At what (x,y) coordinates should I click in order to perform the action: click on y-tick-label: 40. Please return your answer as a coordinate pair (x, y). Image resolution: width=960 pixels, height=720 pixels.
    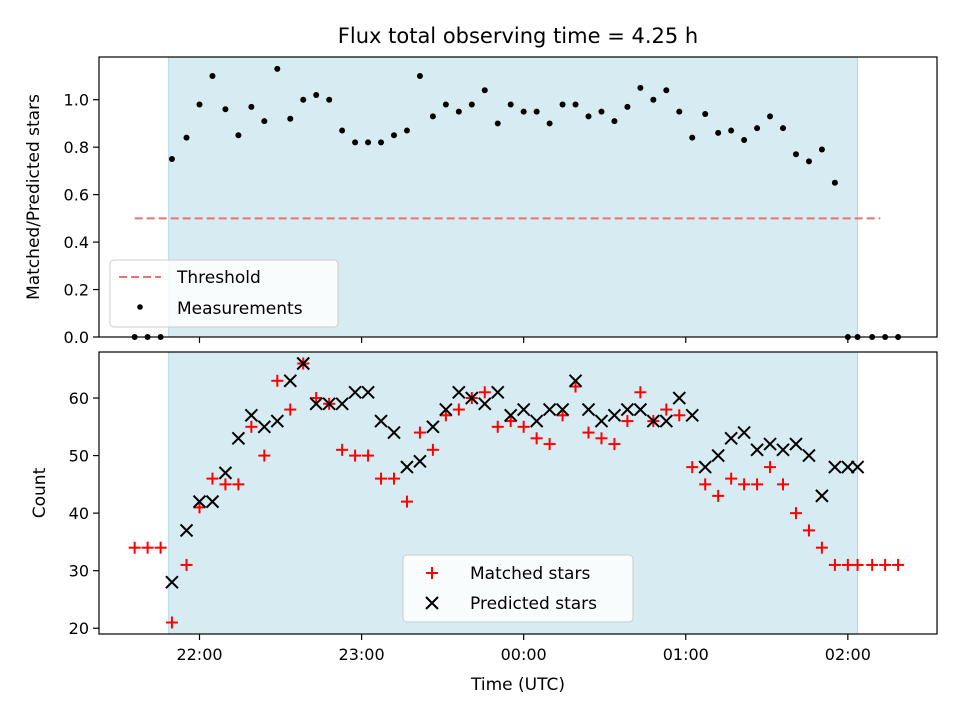
    Looking at the image, I should click on (79, 513).